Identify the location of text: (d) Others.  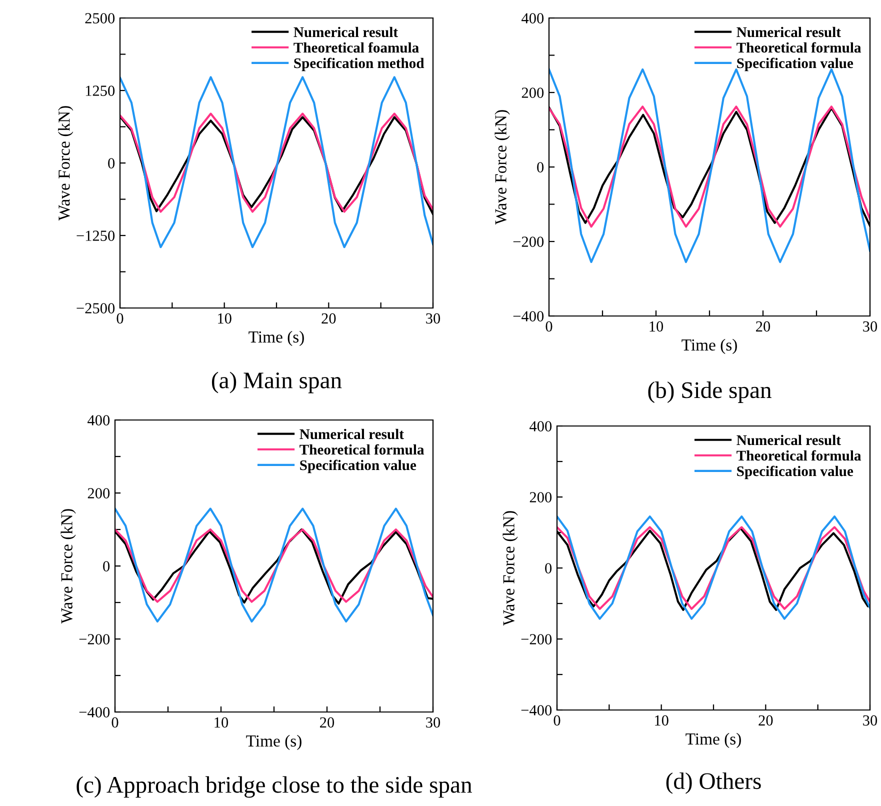
(713, 783).